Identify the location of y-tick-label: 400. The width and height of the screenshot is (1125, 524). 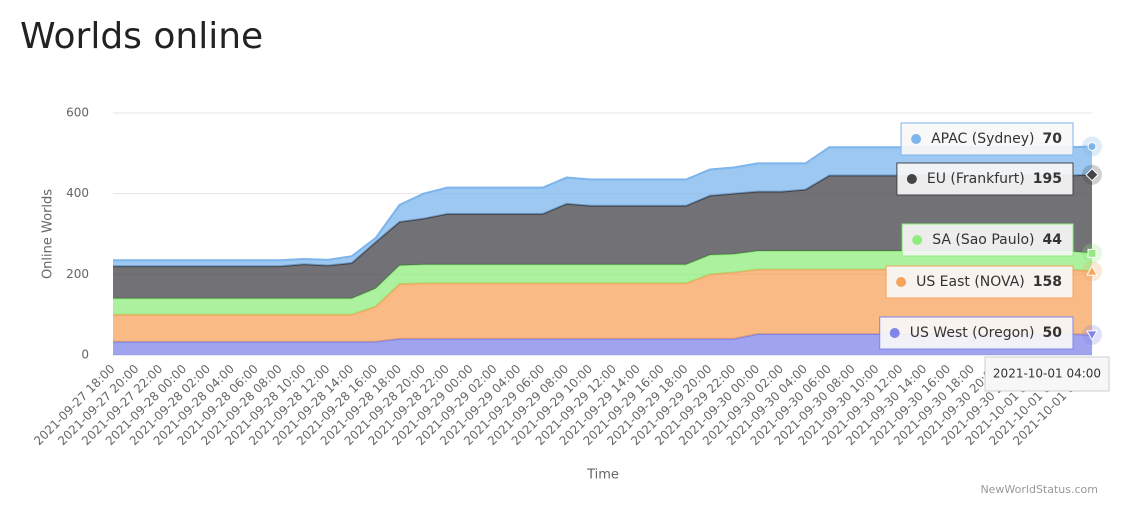
(77, 193).